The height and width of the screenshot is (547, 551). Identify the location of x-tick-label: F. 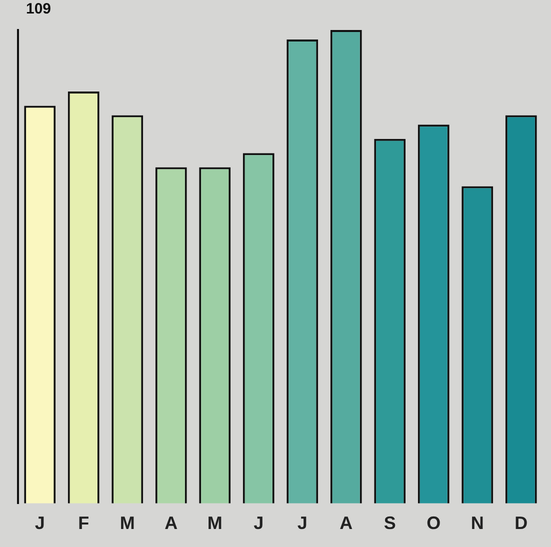
(84, 523).